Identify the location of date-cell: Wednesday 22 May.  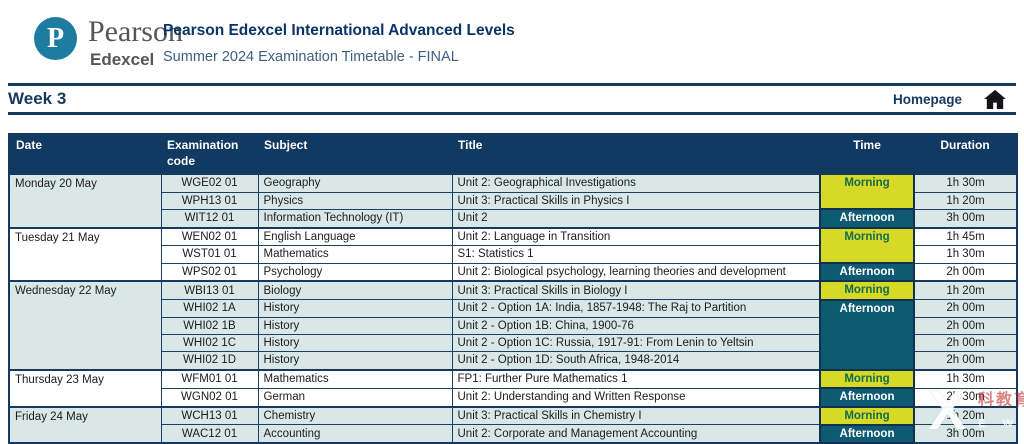
(85, 325).